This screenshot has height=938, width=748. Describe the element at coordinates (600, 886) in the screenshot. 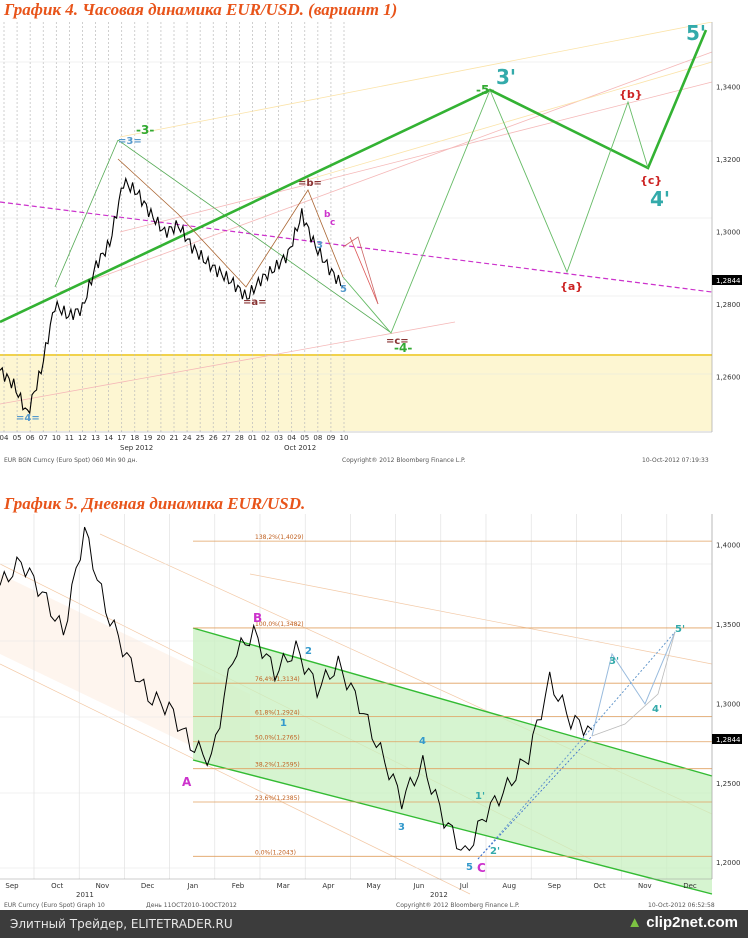

I see `x-tick-label: Oct` at that location.